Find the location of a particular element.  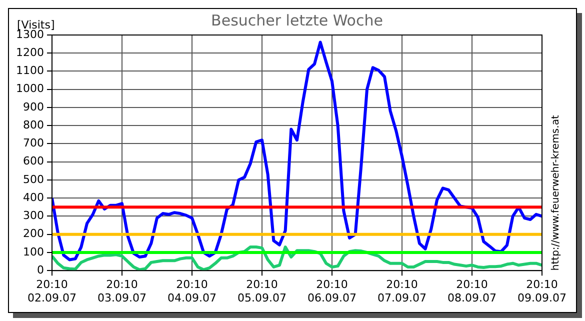

y-tick-label: 900 is located at coordinates (33, 107).